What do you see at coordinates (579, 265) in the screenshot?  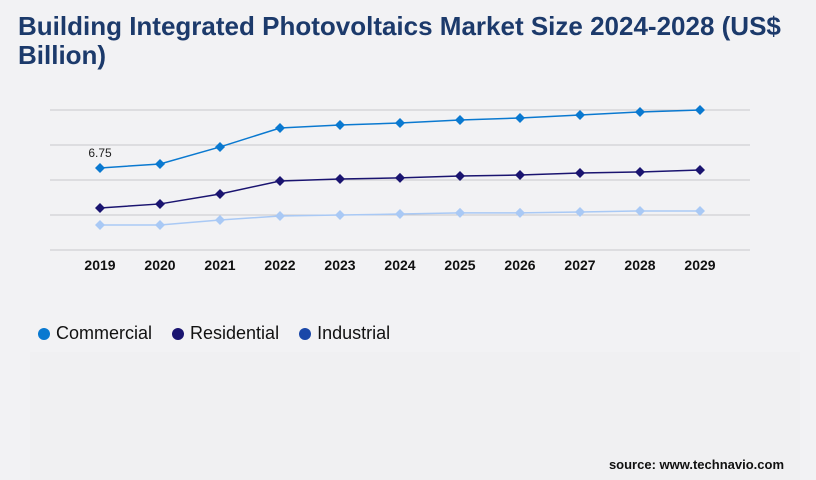 I see `x-tick-label: 2027` at bounding box center [579, 265].